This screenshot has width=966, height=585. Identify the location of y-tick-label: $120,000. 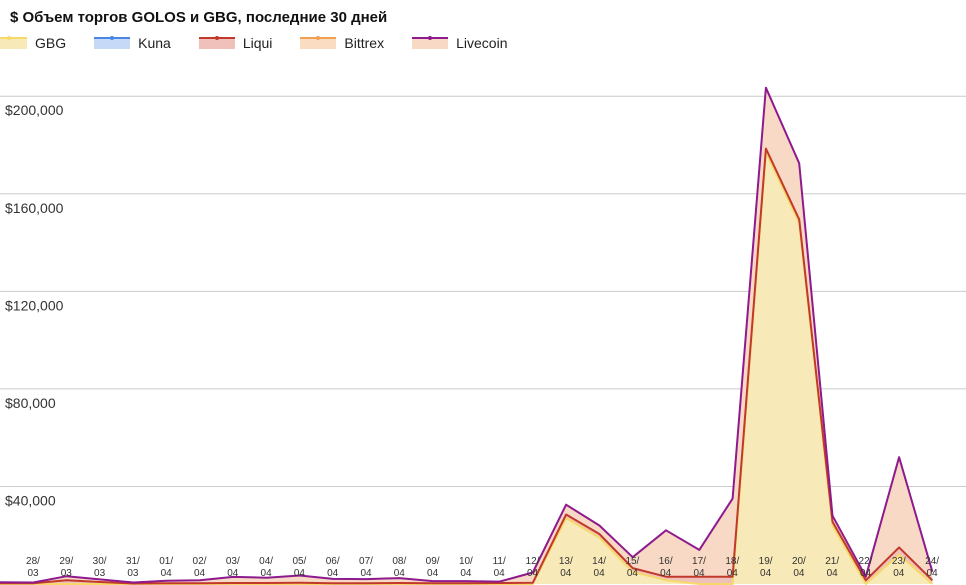
(34, 305).